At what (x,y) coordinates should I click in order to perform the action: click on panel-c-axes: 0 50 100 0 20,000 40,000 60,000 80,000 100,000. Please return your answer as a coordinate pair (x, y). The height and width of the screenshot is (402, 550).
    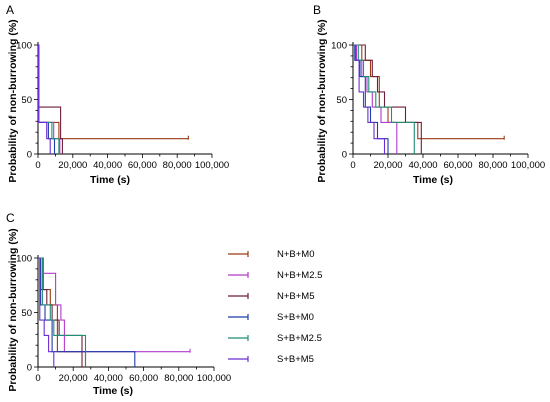
    Looking at the image, I should click on (123, 319).